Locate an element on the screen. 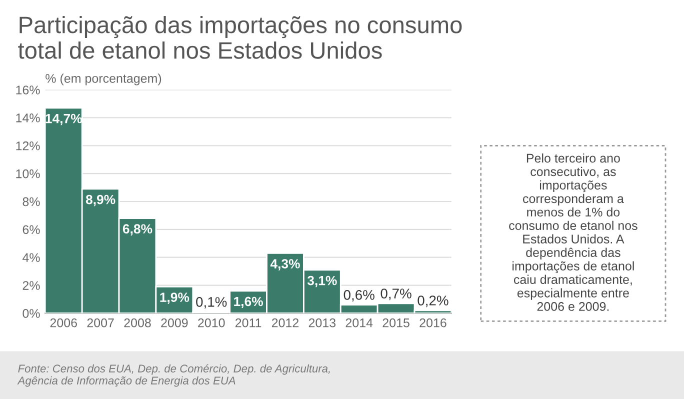 The width and height of the screenshot is (684, 399). text: Pelo terceiro ano consecutivo, as importações corresponderam a menos de 1% do consumo de etanol nos Estados Unidos. A dependência das importações de etanol caiu dramaticamente, especialmente entre 2006 e 2009. is located at coordinates (573, 232).